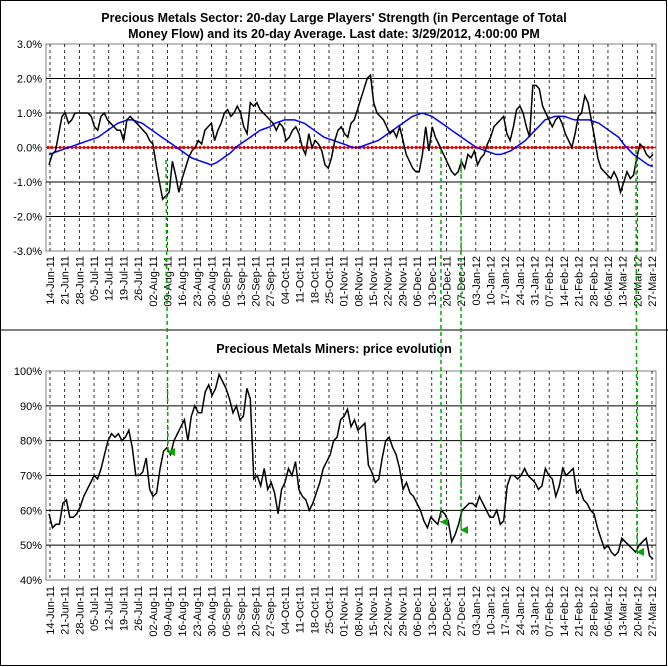  What do you see at coordinates (550, 281) in the screenshot?
I see `money-flow-x-tick-label: 07-Feb-12` at bounding box center [550, 281].